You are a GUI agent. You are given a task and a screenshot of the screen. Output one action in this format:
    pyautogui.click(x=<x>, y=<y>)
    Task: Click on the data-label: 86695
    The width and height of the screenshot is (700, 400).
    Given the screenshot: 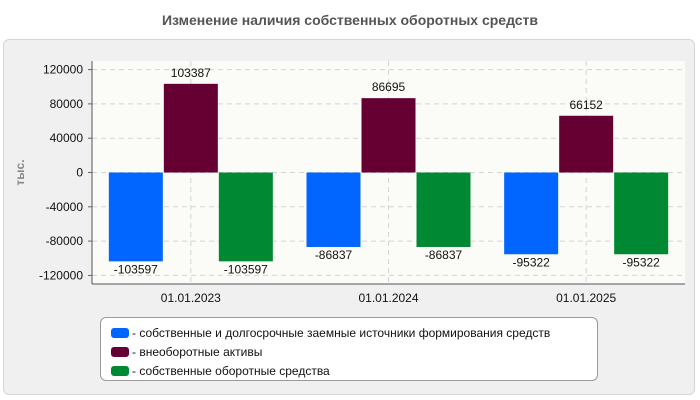 What is the action you would take?
    pyautogui.click(x=389, y=87)
    